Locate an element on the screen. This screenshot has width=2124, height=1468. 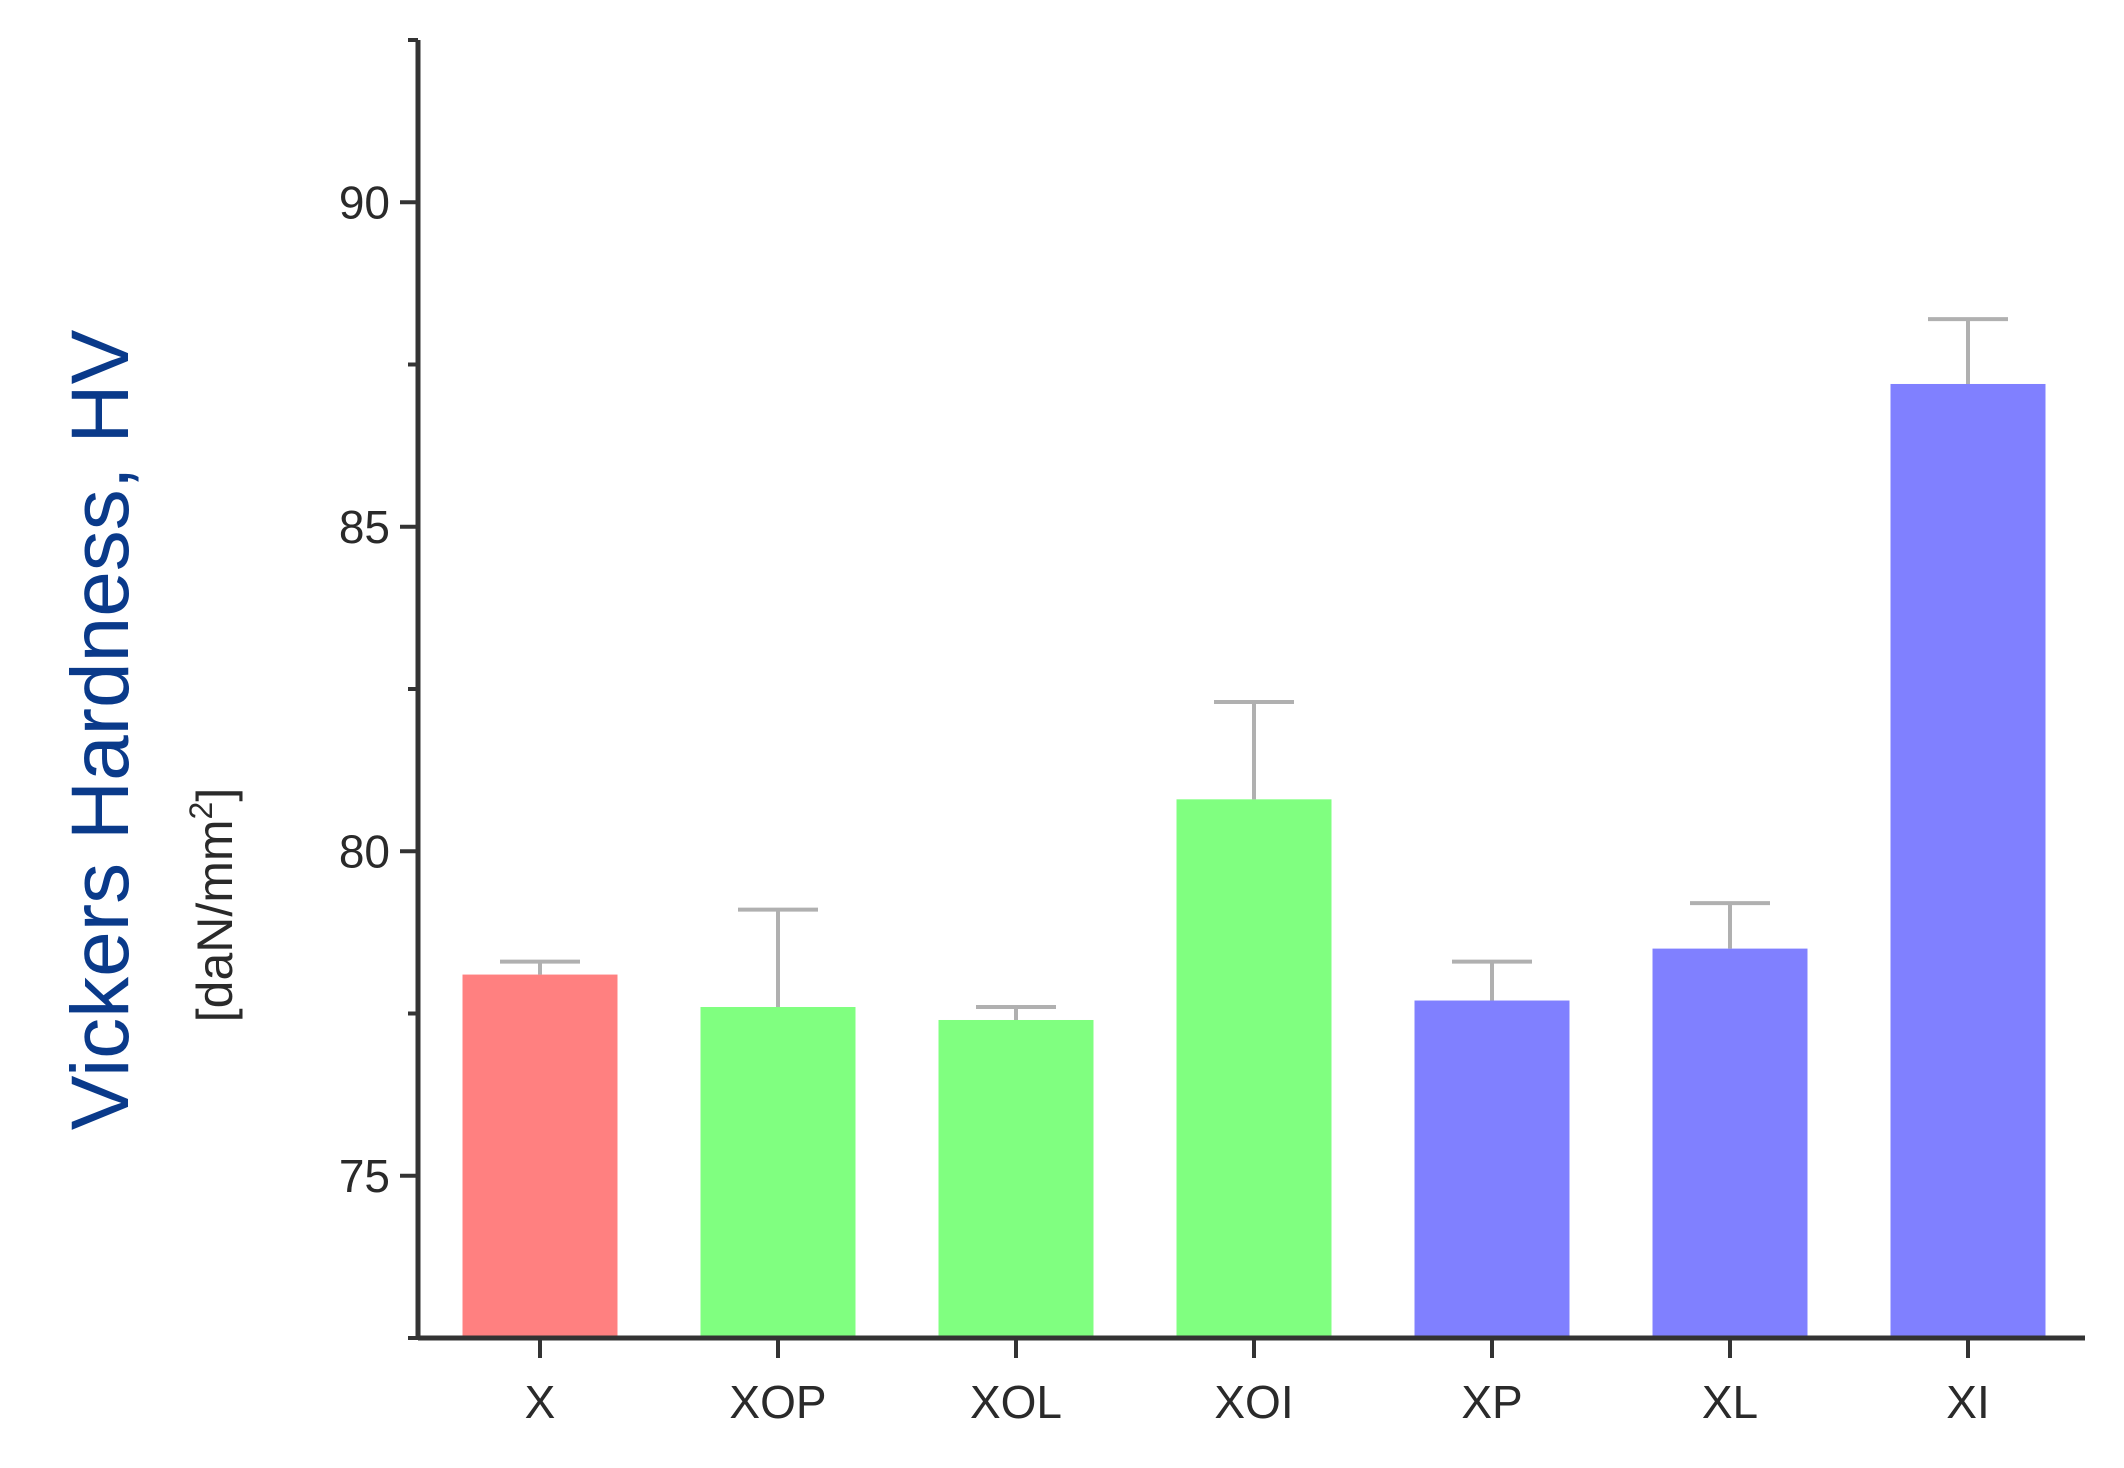
y-axis-title: Vickers Hardness, HV is located at coordinates (100, 729).